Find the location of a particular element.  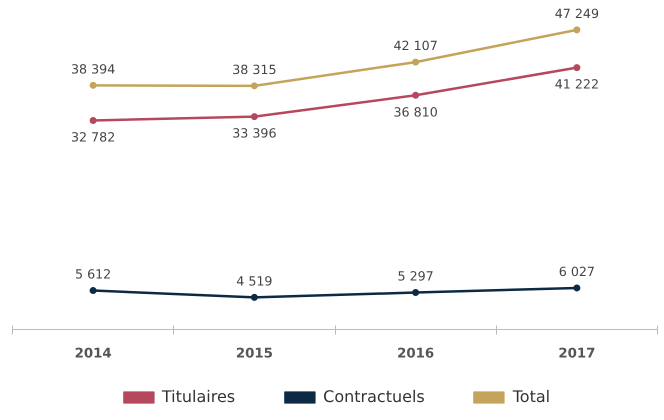

legend-label: Contractuels is located at coordinates (374, 396).